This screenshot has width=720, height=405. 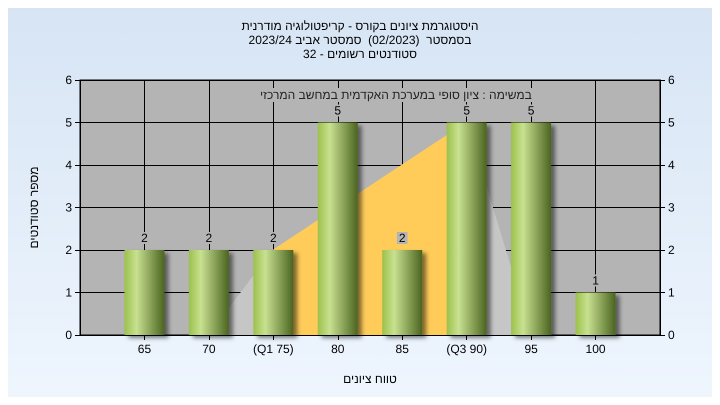 What do you see at coordinates (68, 335) in the screenshot?
I see `y-tick-label: 0` at bounding box center [68, 335].